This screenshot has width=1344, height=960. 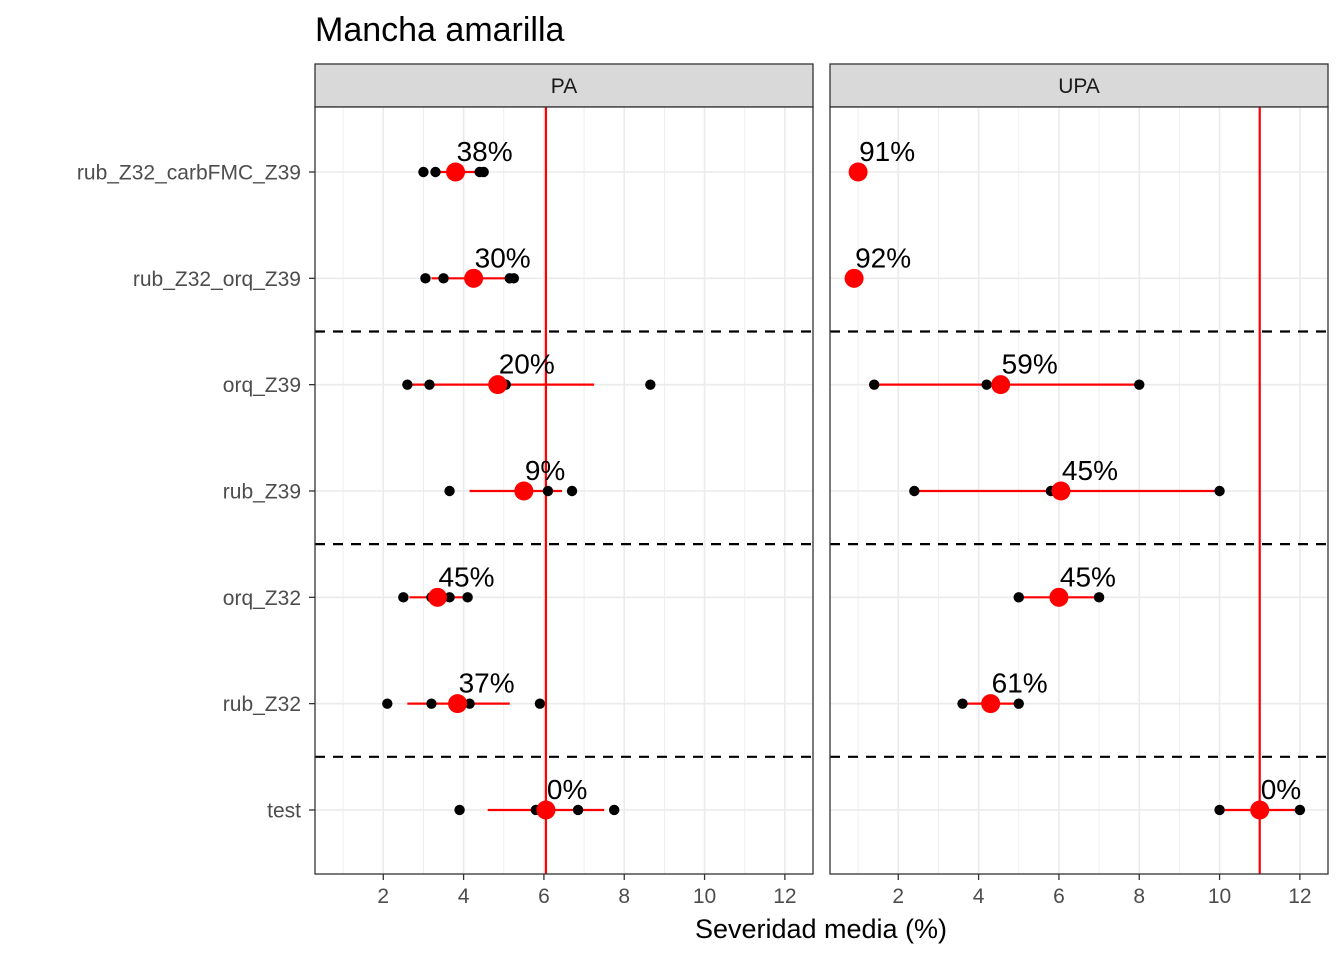 What do you see at coordinates (545, 470) in the screenshot?
I see `percent-label: 9%` at bounding box center [545, 470].